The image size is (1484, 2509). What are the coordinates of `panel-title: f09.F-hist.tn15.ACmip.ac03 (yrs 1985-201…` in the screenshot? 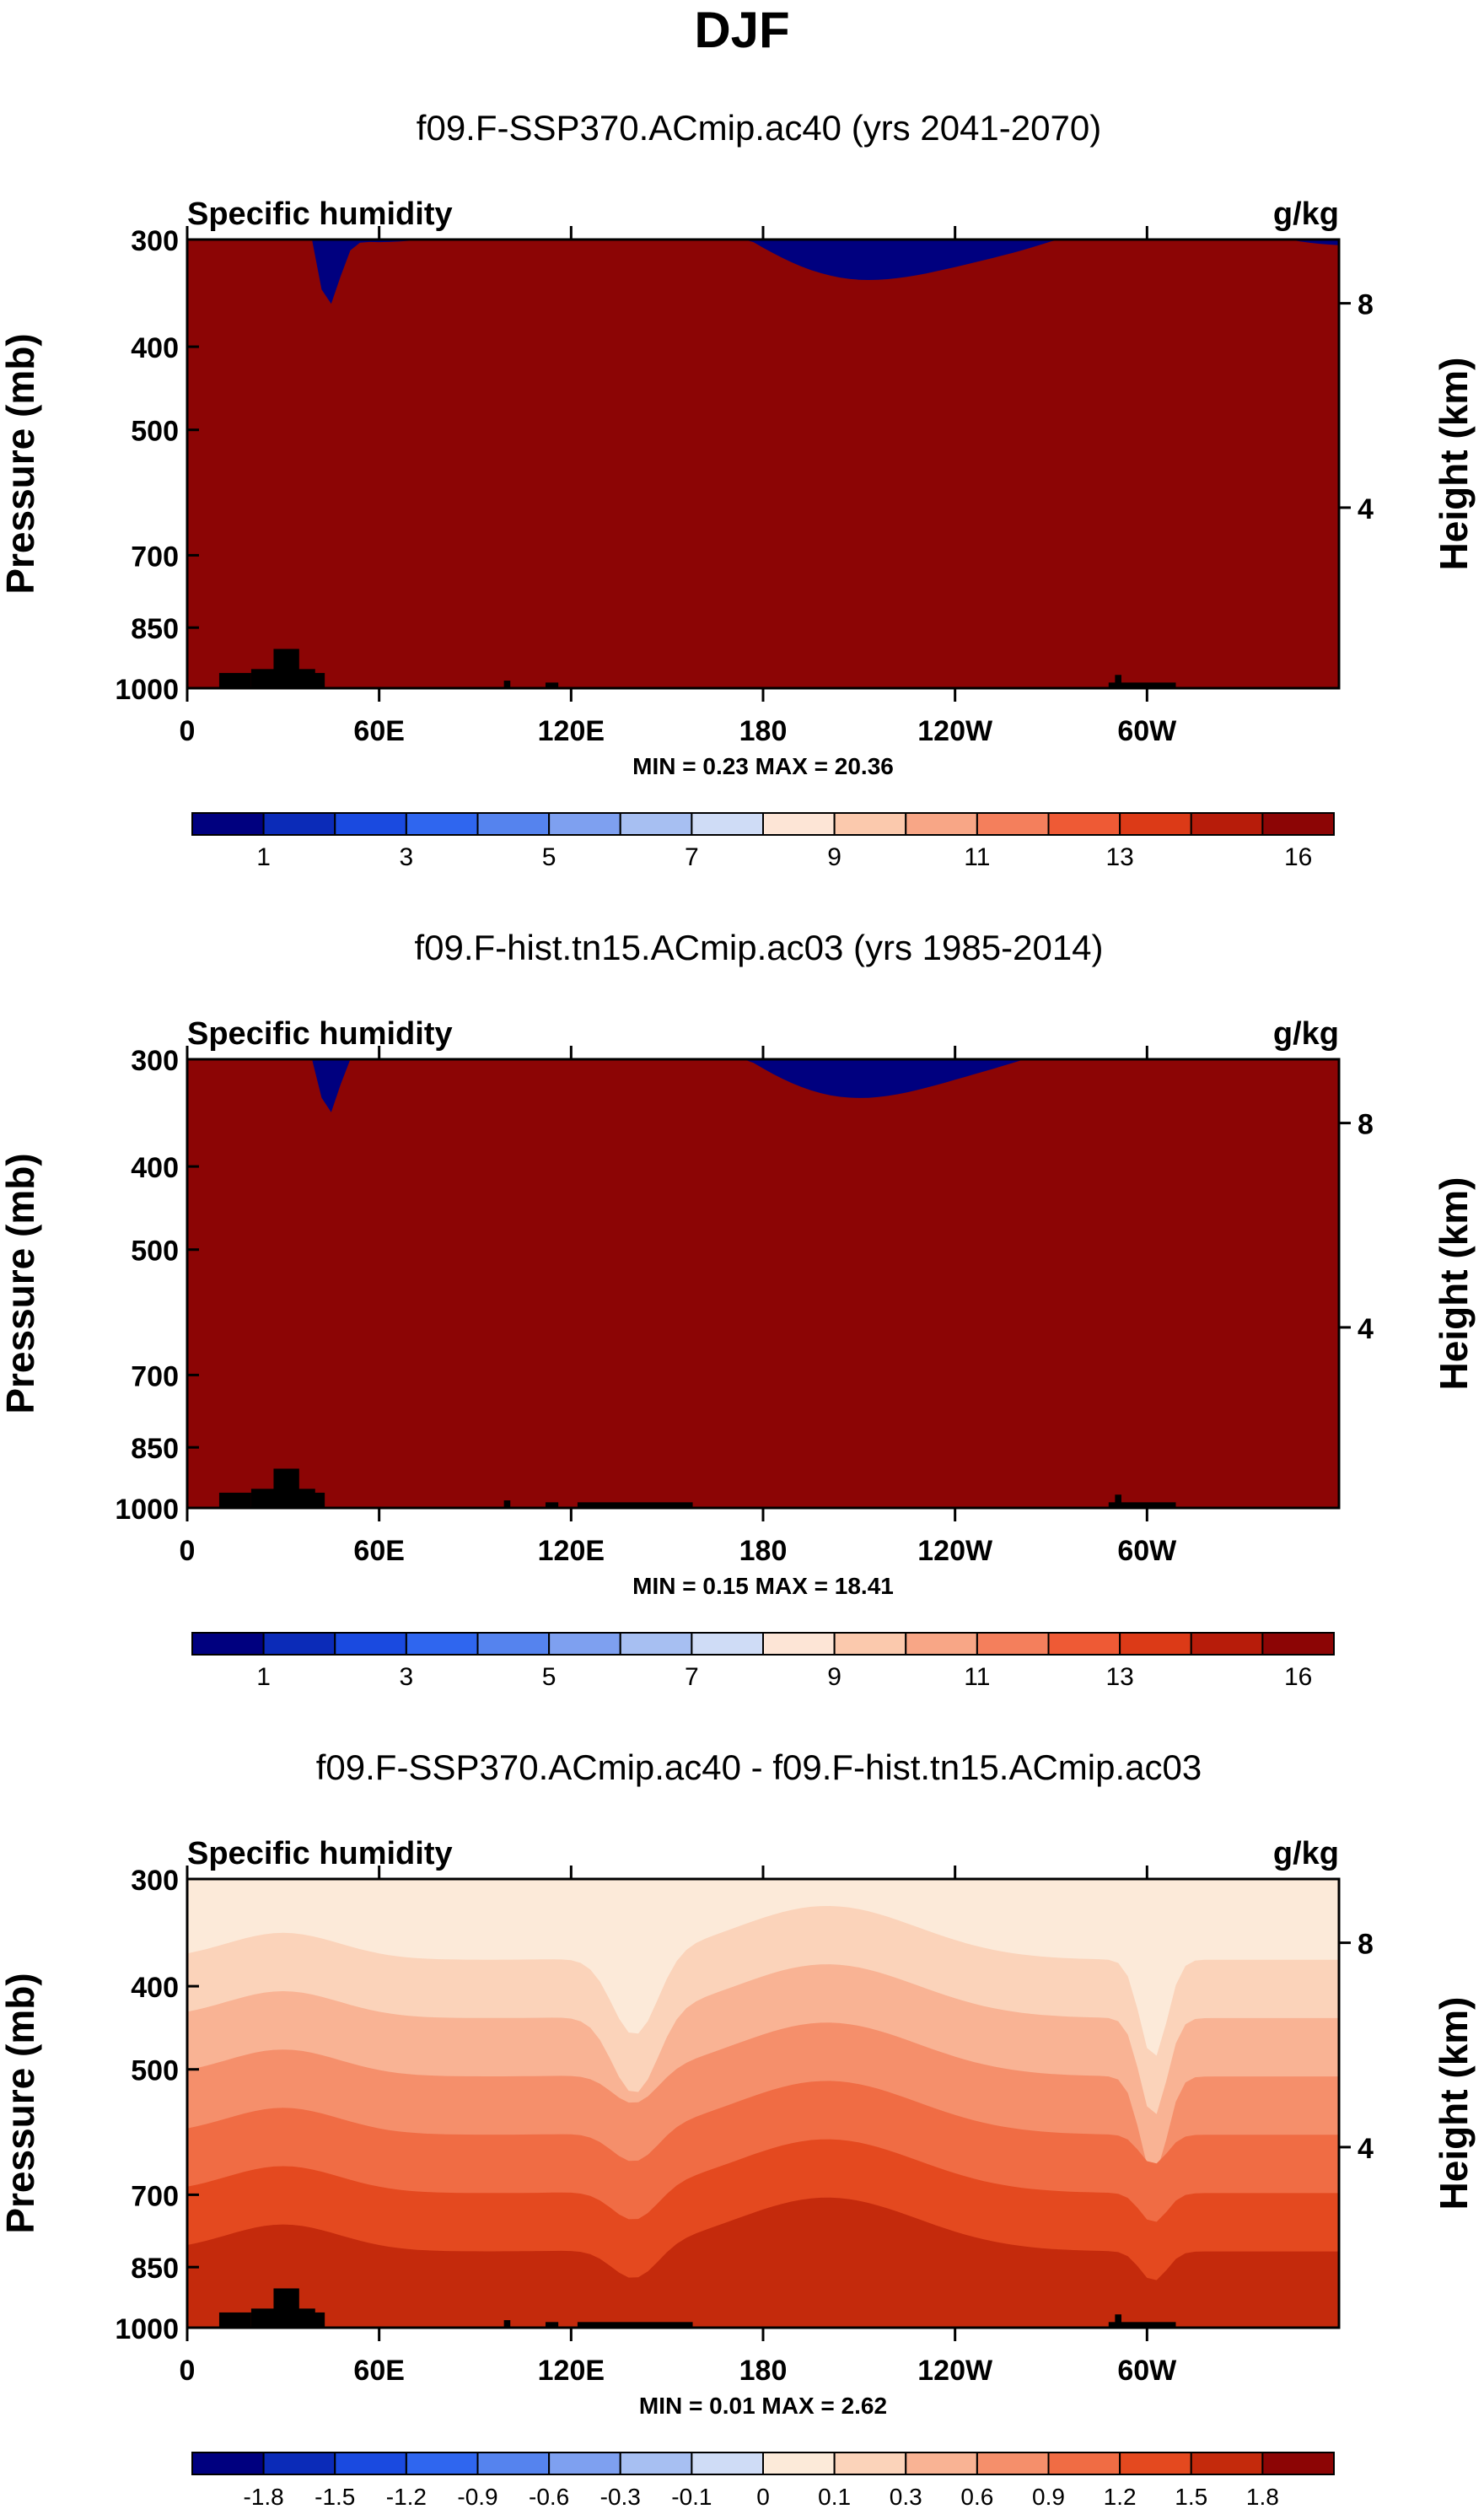 It's located at (758, 947).